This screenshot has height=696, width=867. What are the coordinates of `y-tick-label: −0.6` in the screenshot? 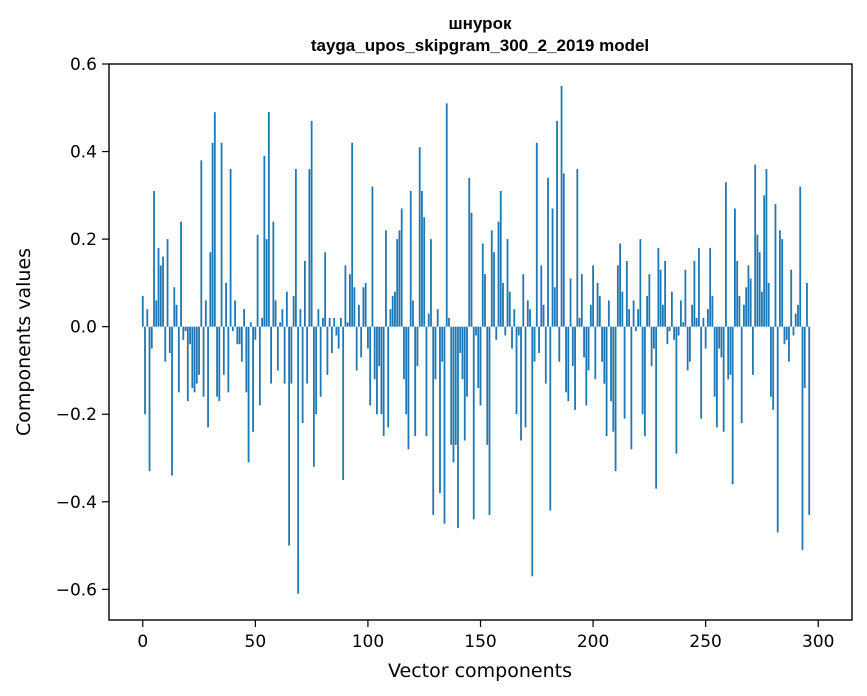 It's located at (76, 590).